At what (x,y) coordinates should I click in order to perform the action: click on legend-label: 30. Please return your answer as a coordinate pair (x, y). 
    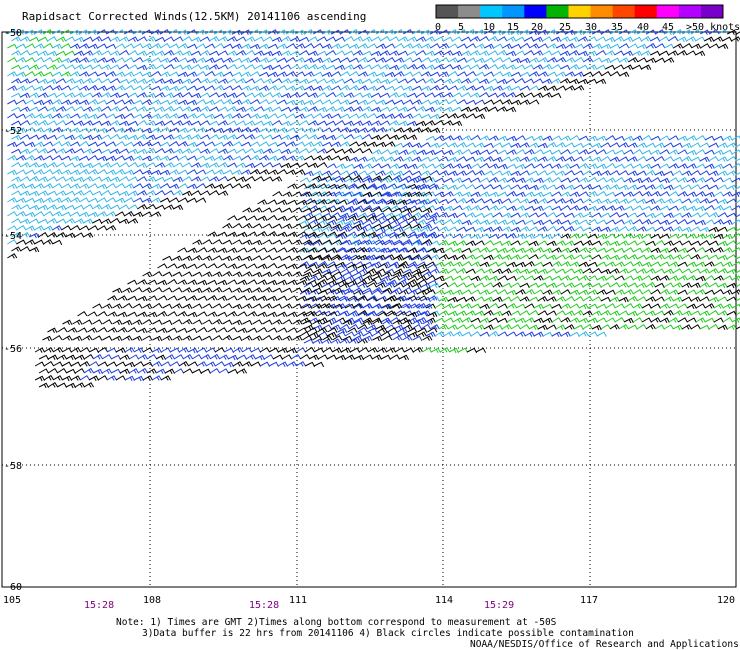
    Looking at the image, I should click on (591, 27).